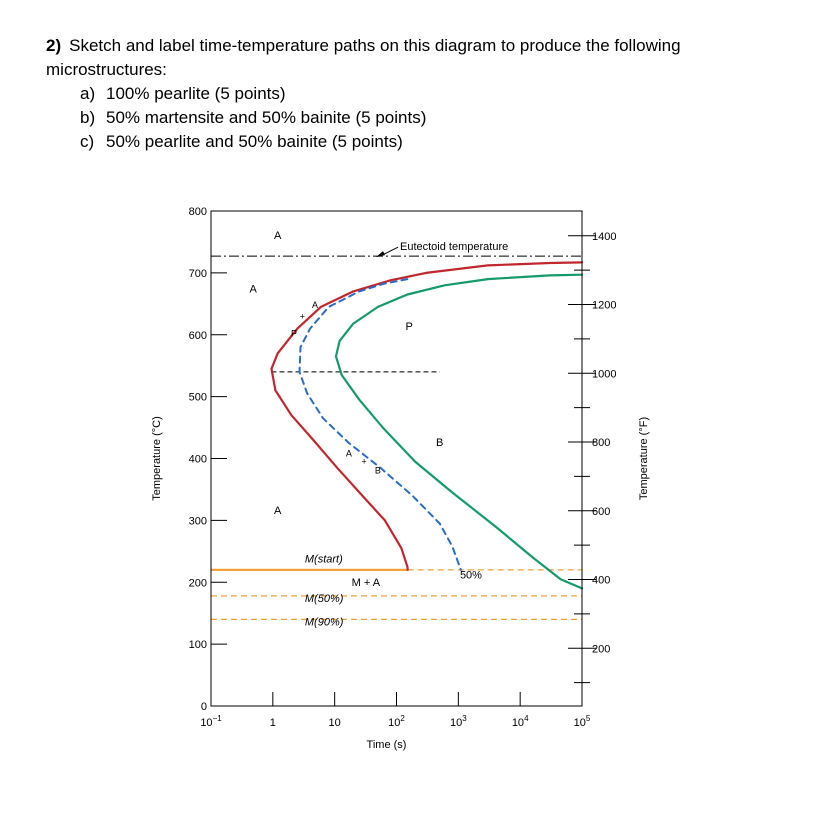  What do you see at coordinates (273, 723) in the screenshot?
I see `x-tick-label: 1` at bounding box center [273, 723].